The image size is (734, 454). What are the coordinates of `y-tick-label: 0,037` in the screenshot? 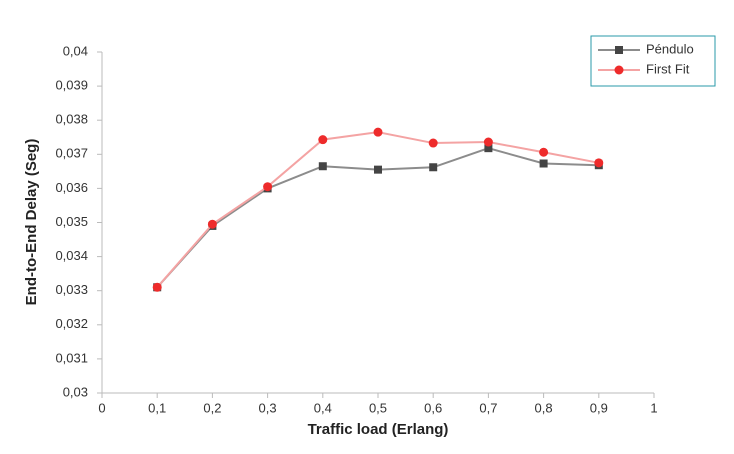 It's located at (71, 153).